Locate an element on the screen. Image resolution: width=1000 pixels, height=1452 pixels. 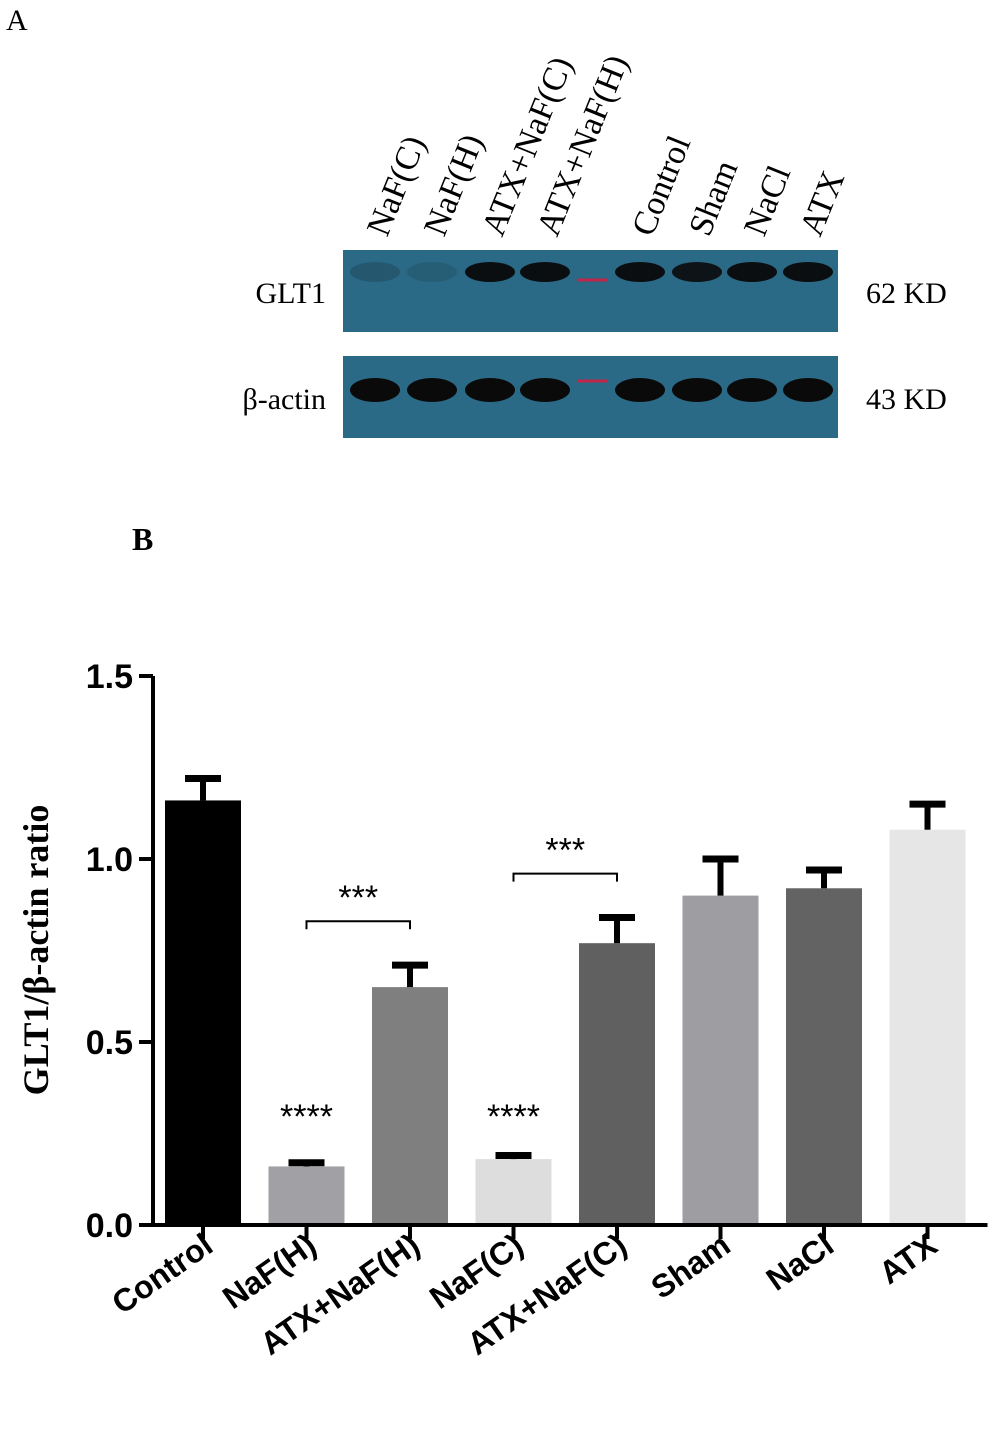
blot-rows: GLT1 62 KD β-actin 43 KD is located at coordinates (594, 344).